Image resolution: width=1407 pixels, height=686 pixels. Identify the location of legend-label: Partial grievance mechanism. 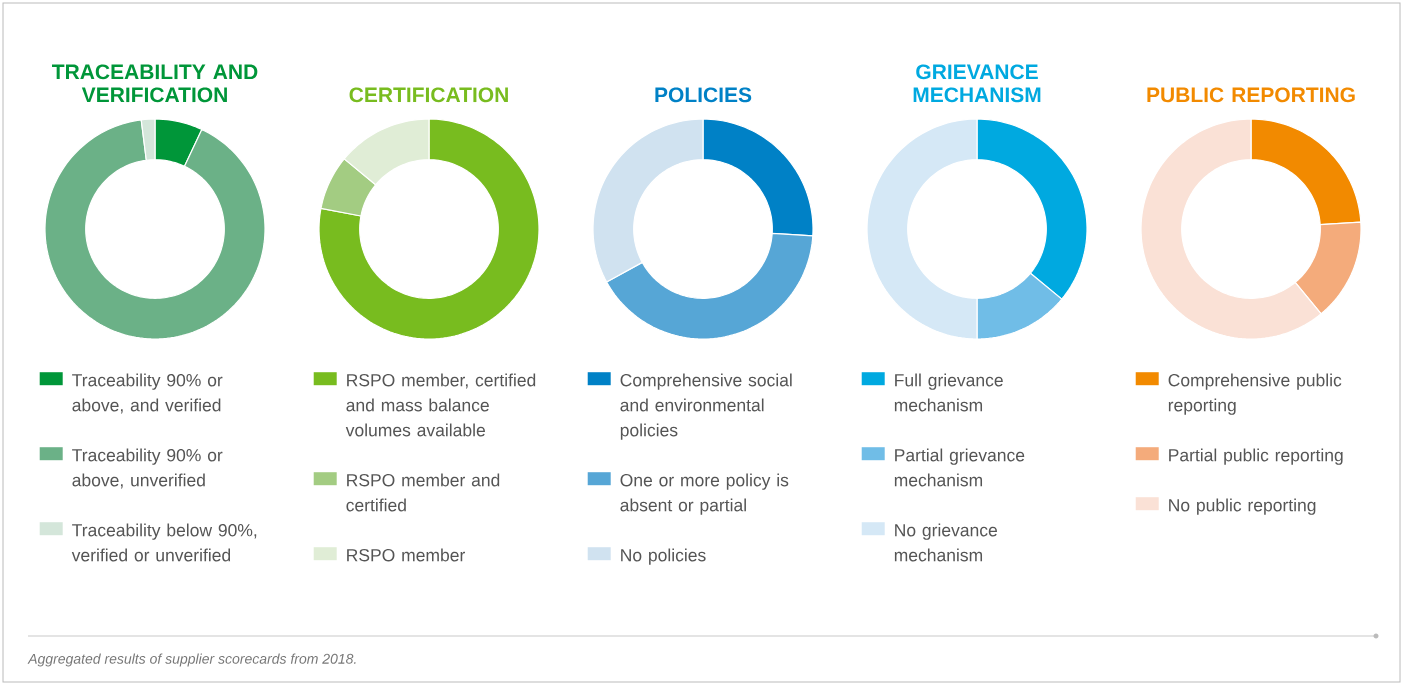
(959, 467).